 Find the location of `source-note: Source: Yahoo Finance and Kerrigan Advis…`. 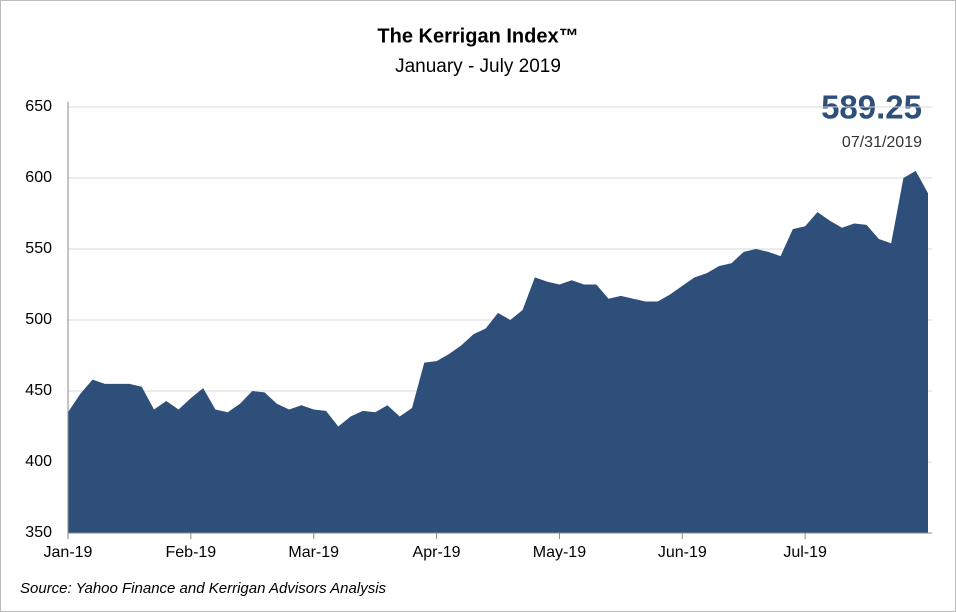

source-note: Source: Yahoo Finance and Kerrigan Advis… is located at coordinates (203, 588).